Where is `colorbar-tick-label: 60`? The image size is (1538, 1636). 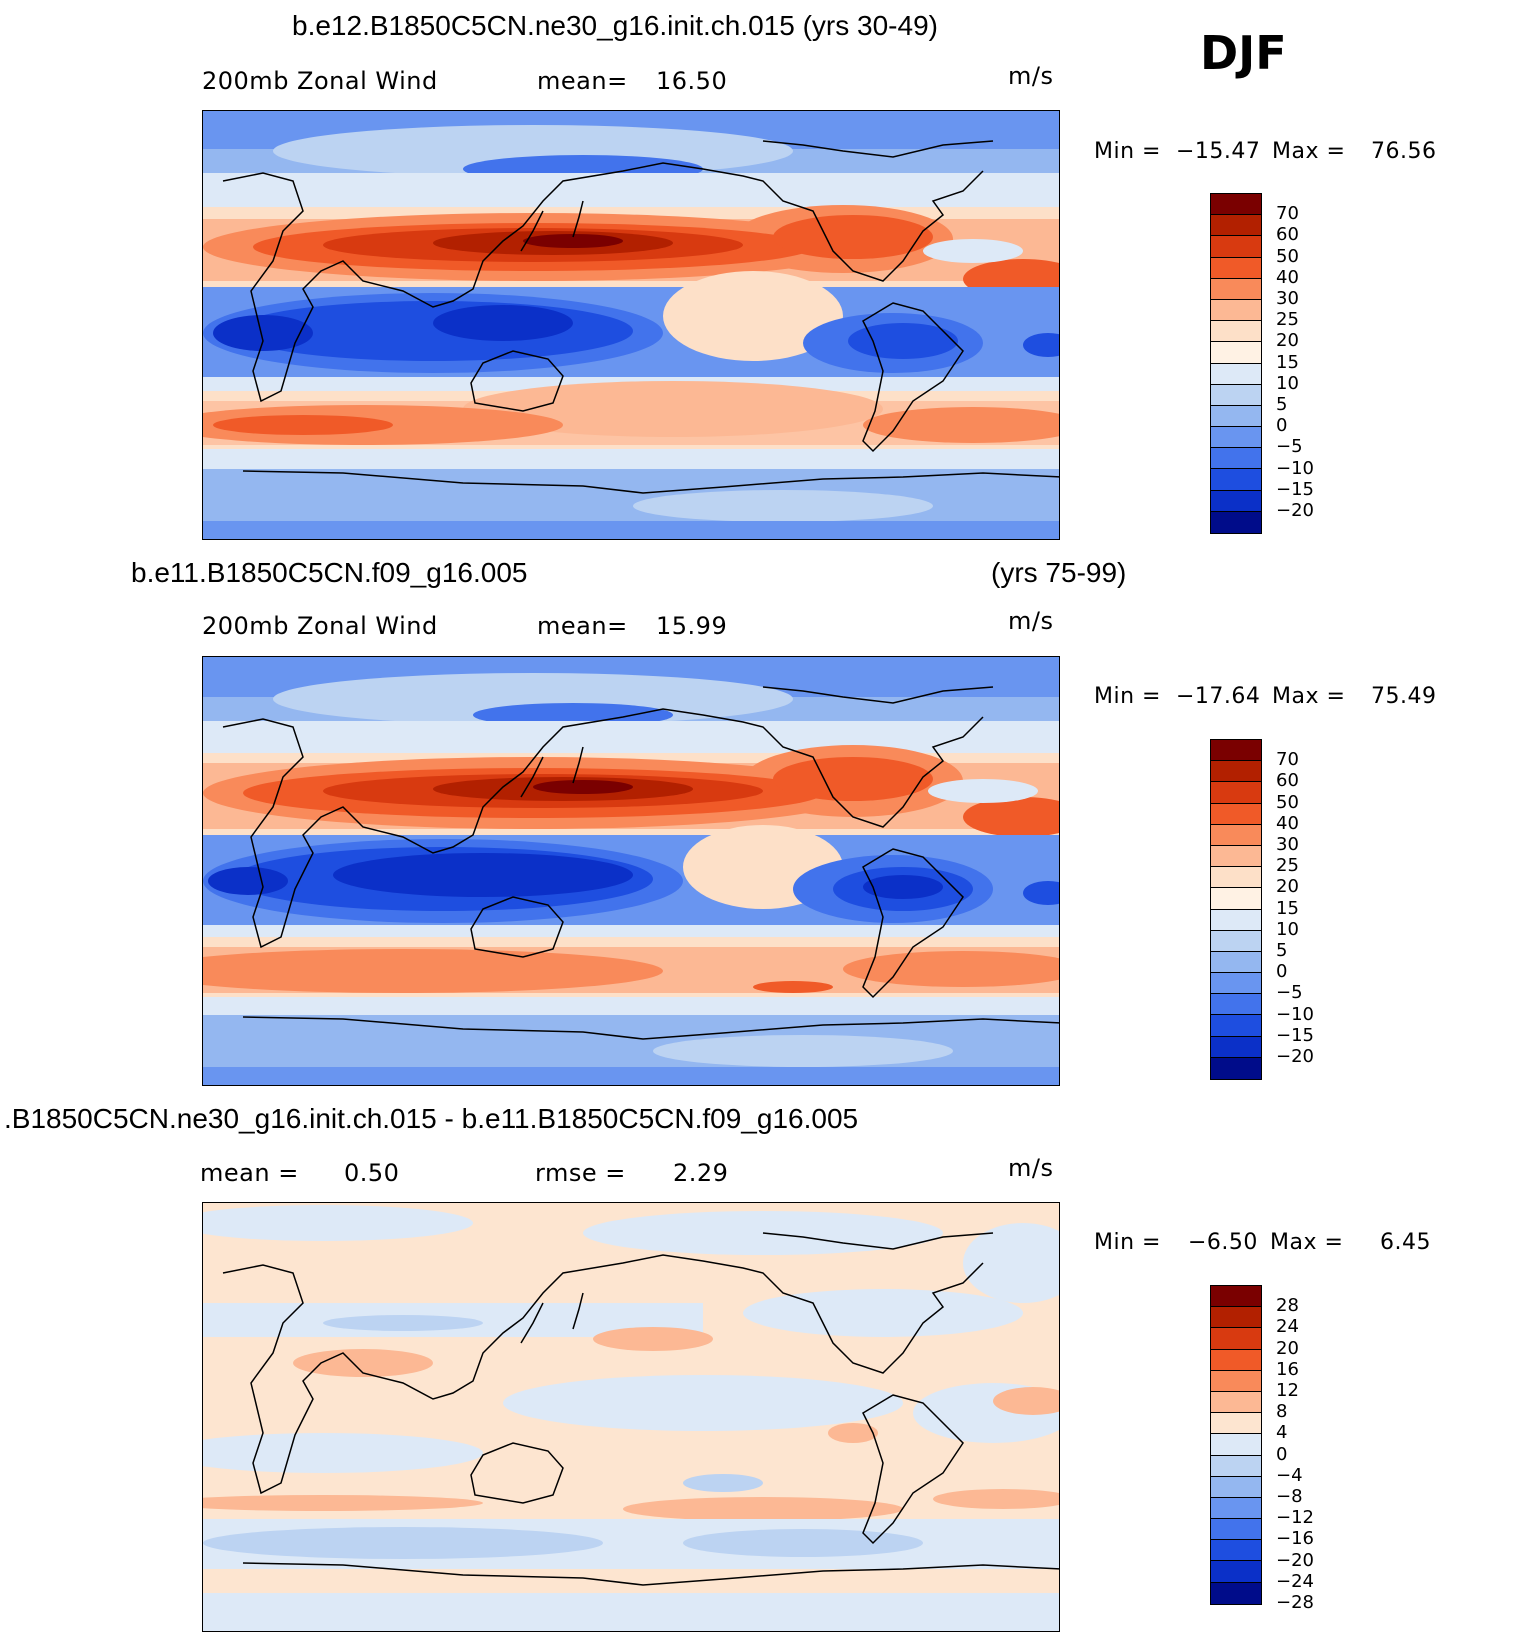 colorbar-tick-label: 60 is located at coordinates (1287, 235).